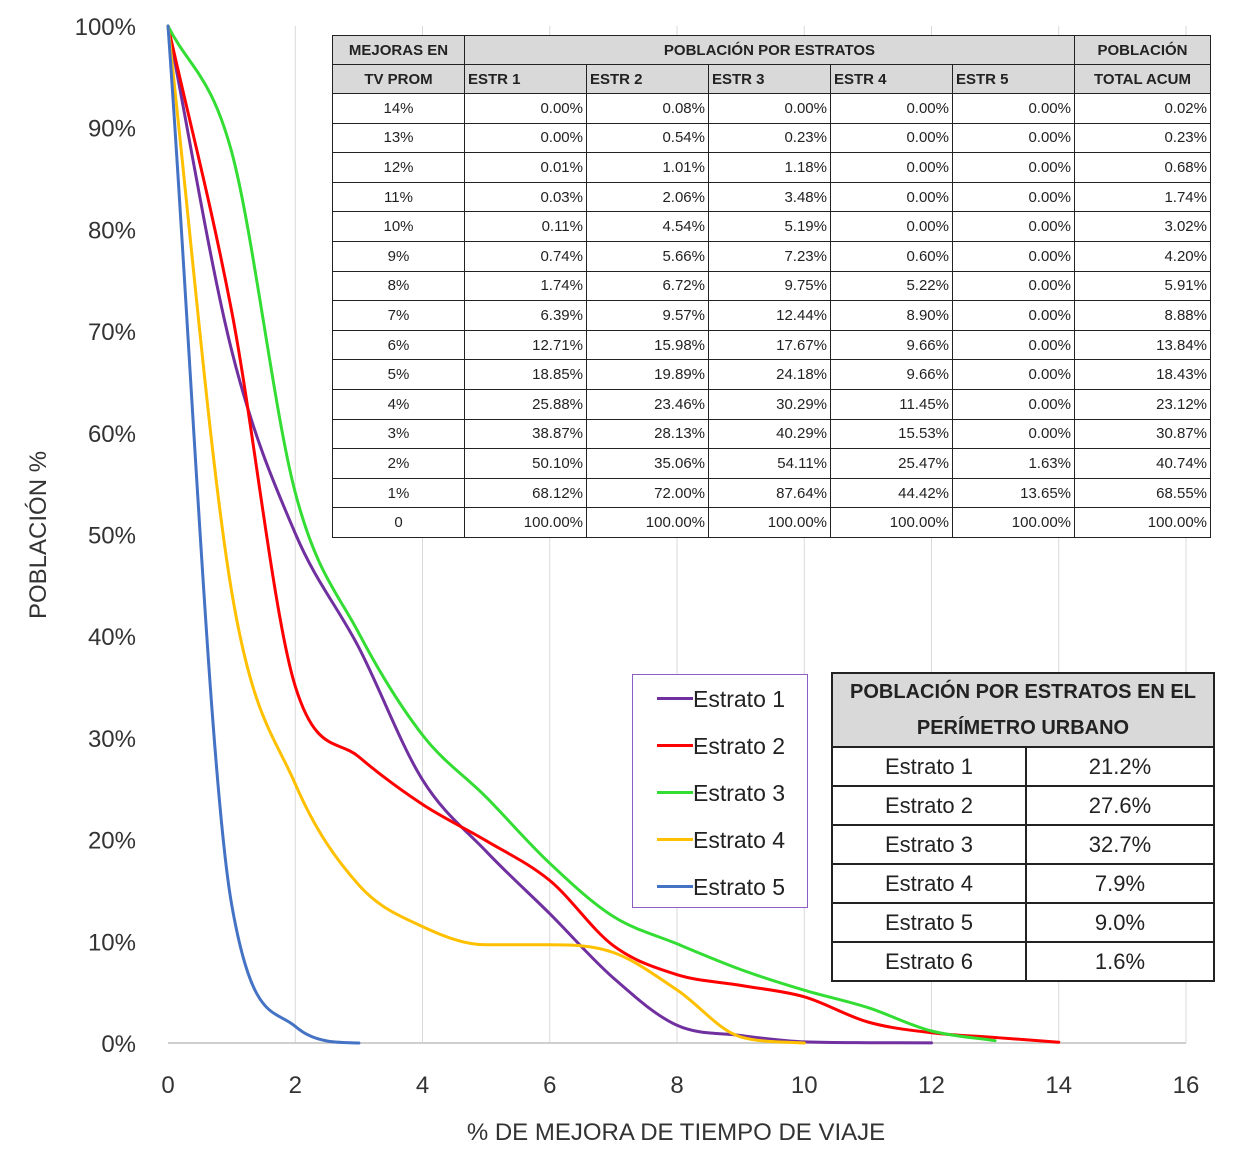 This screenshot has height=1162, width=1240. I want to click on table-row: 3% 38.87% 28.13% 40.29% 15.53% 0.00% 30.87%, so click(771, 434).